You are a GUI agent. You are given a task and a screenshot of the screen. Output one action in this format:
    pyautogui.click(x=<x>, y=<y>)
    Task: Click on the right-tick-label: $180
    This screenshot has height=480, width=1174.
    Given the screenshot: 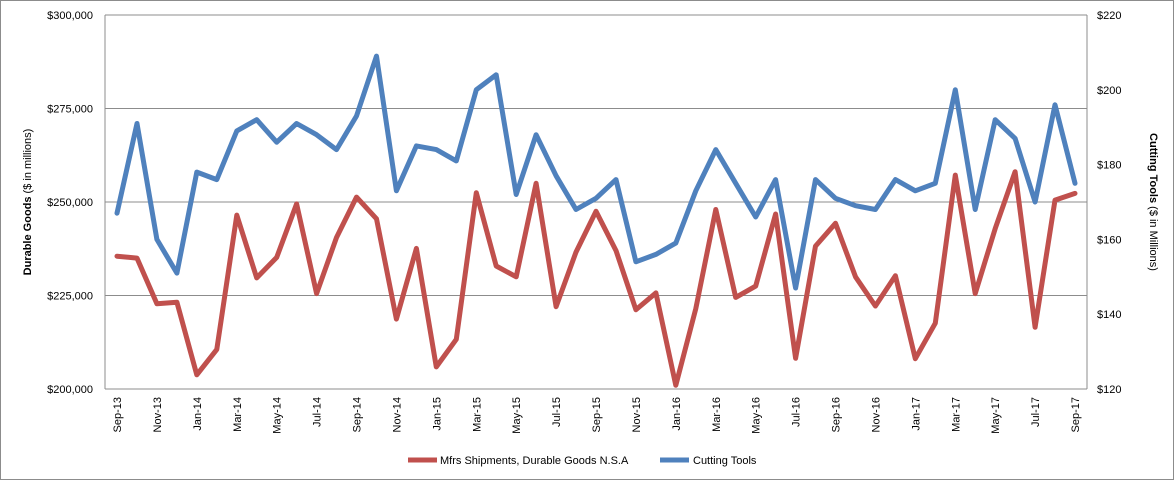 What is the action you would take?
    pyautogui.click(x=1109, y=166)
    